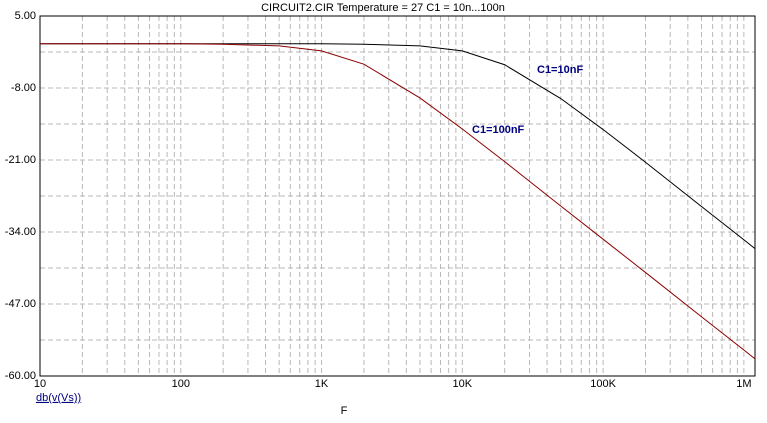 Image resolution: width=767 pixels, height=423 pixels. Describe the element at coordinates (322, 384) in the screenshot. I see `x-tick-label: 1K` at that location.